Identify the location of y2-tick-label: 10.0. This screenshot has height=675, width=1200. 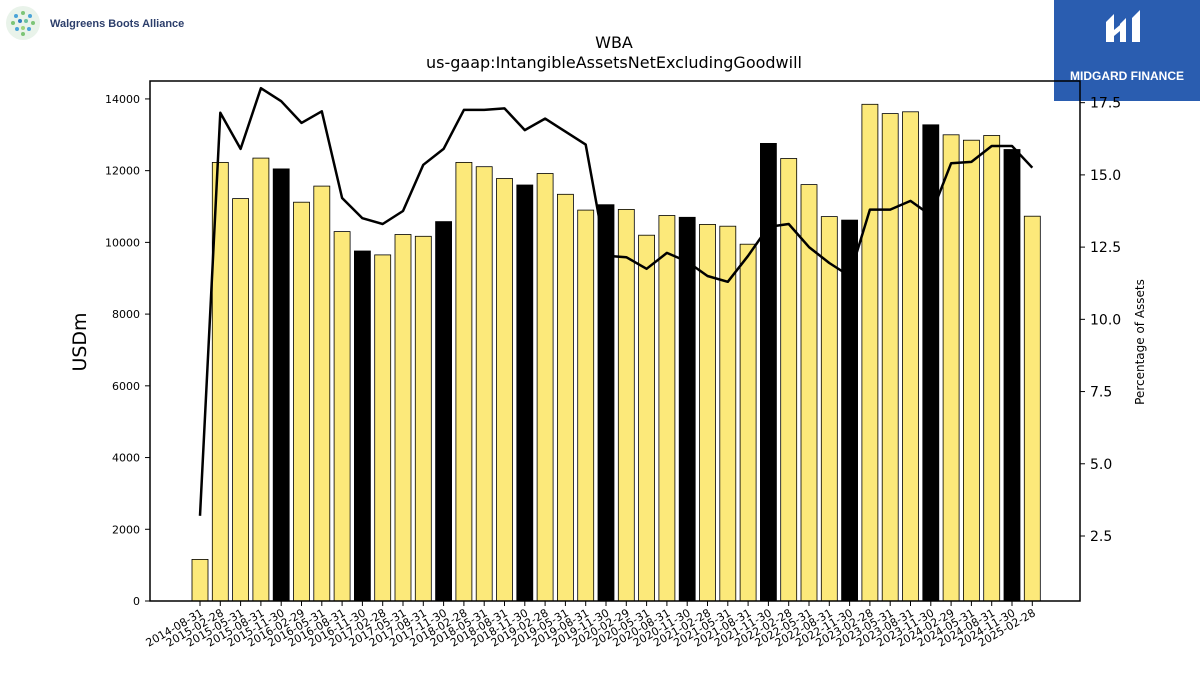
(1105, 320).